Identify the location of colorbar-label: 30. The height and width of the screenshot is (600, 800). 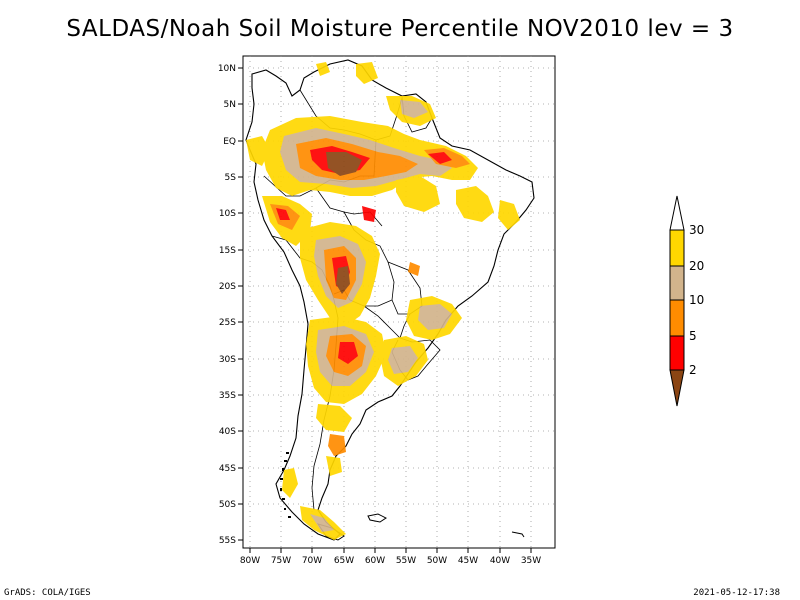
(696, 230).